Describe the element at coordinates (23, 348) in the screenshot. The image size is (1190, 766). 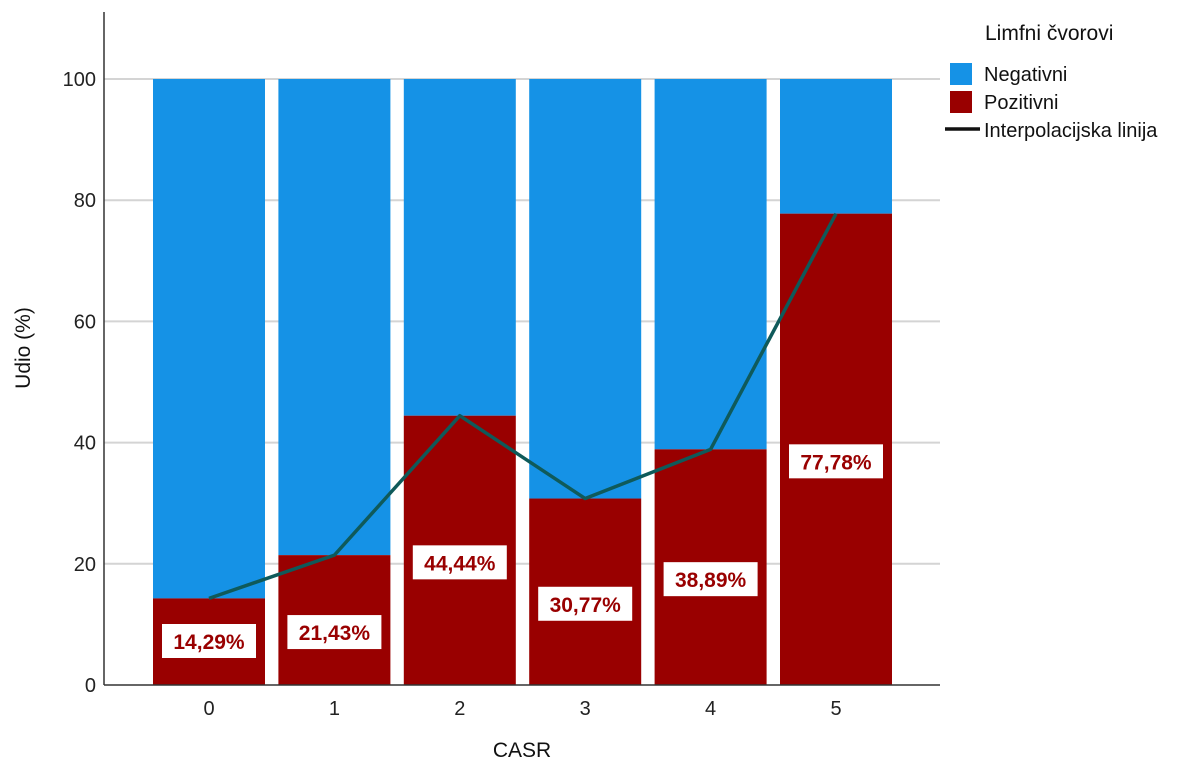
I see `y-axis-title: Udio (%)` at that location.